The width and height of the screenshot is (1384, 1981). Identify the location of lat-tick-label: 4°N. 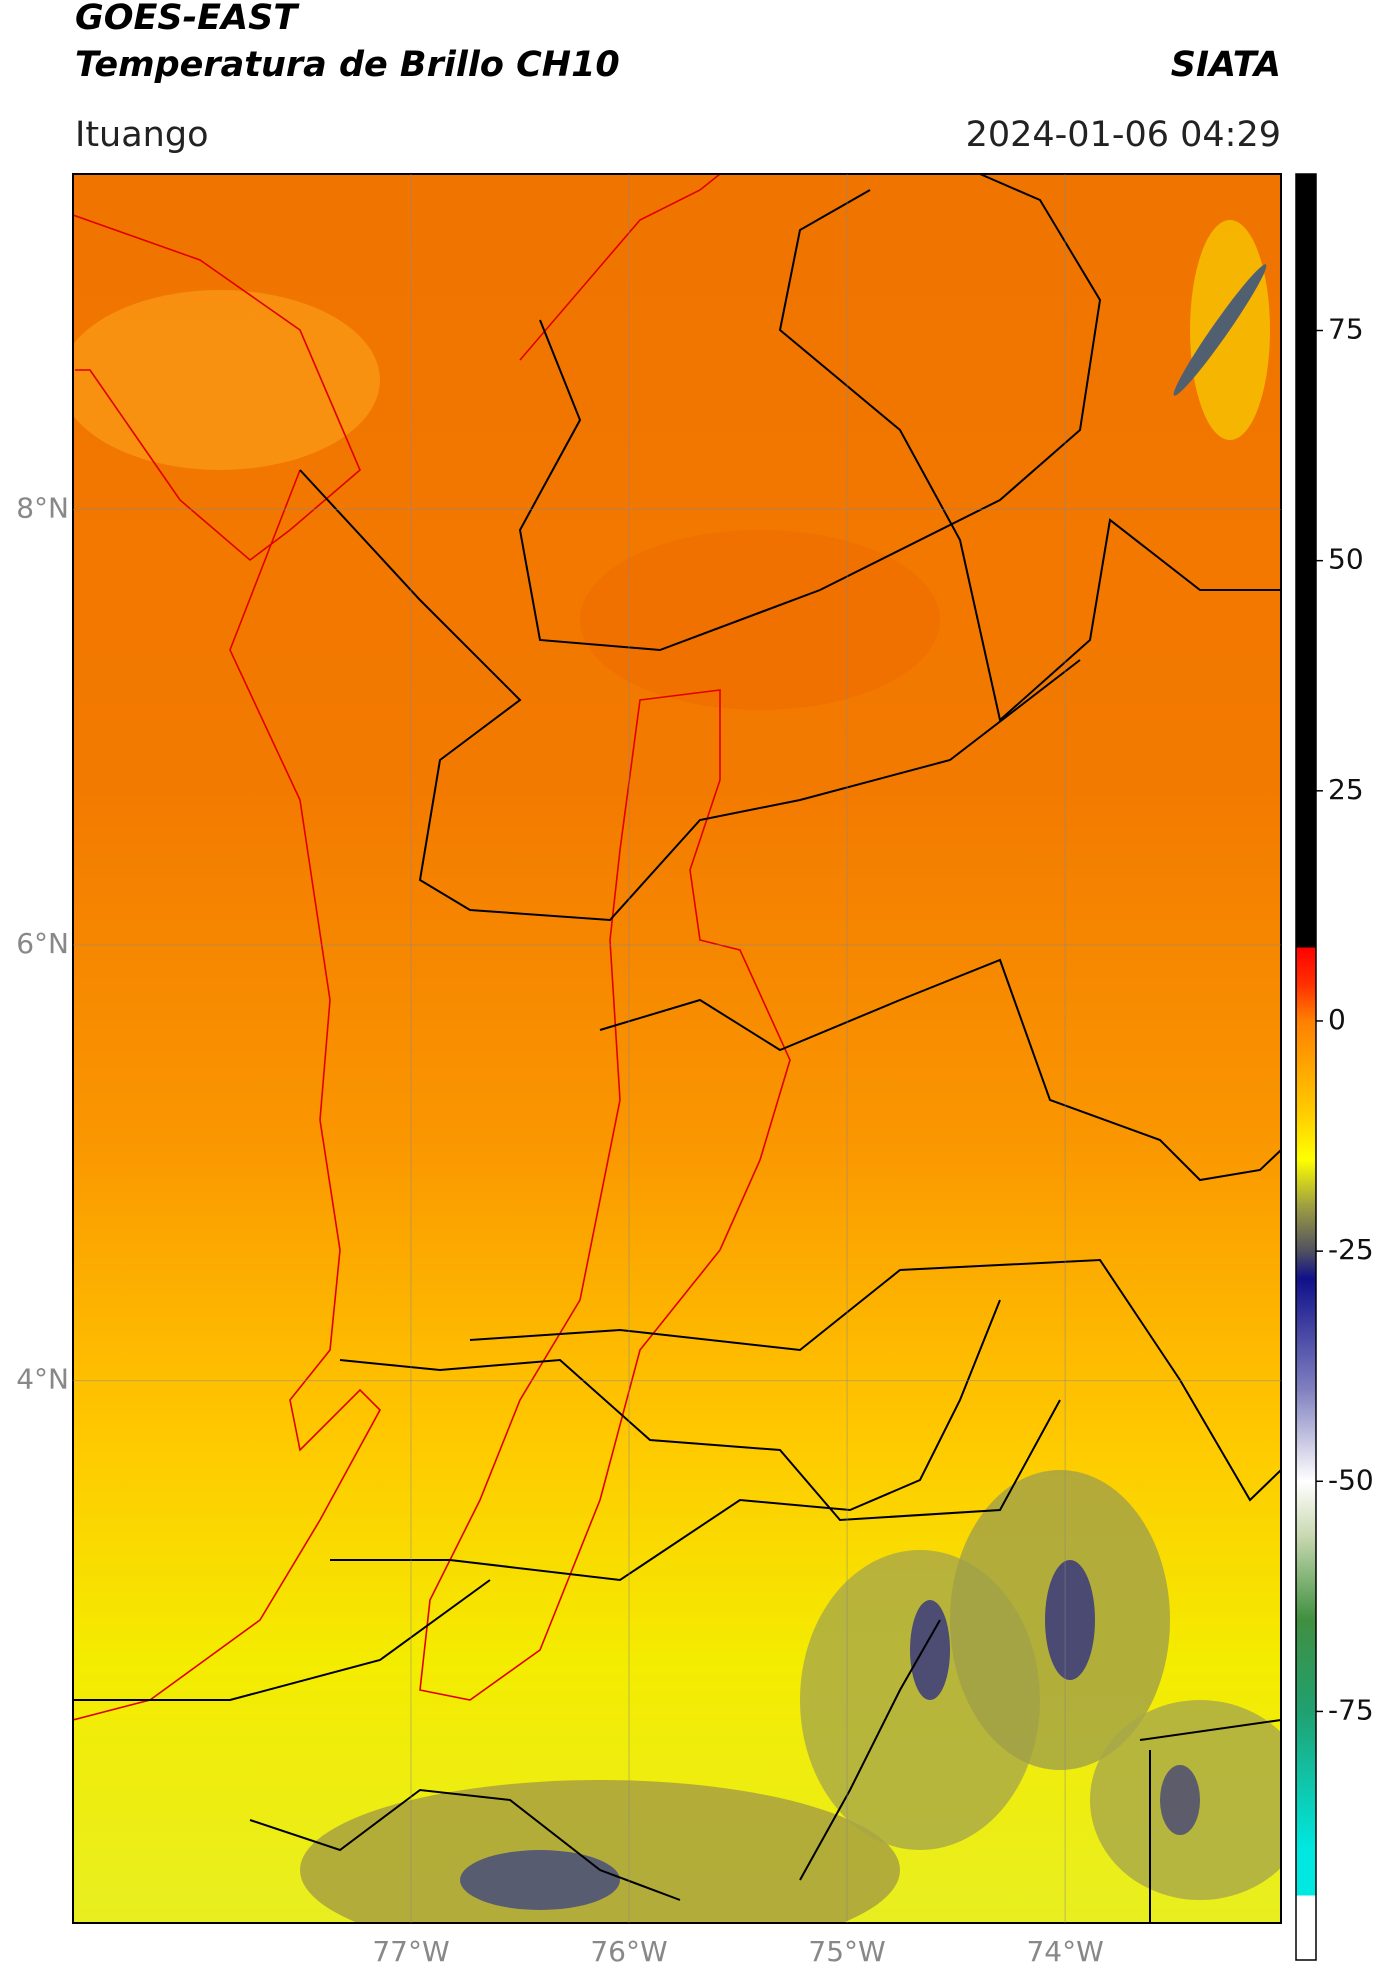
(42, 1379).